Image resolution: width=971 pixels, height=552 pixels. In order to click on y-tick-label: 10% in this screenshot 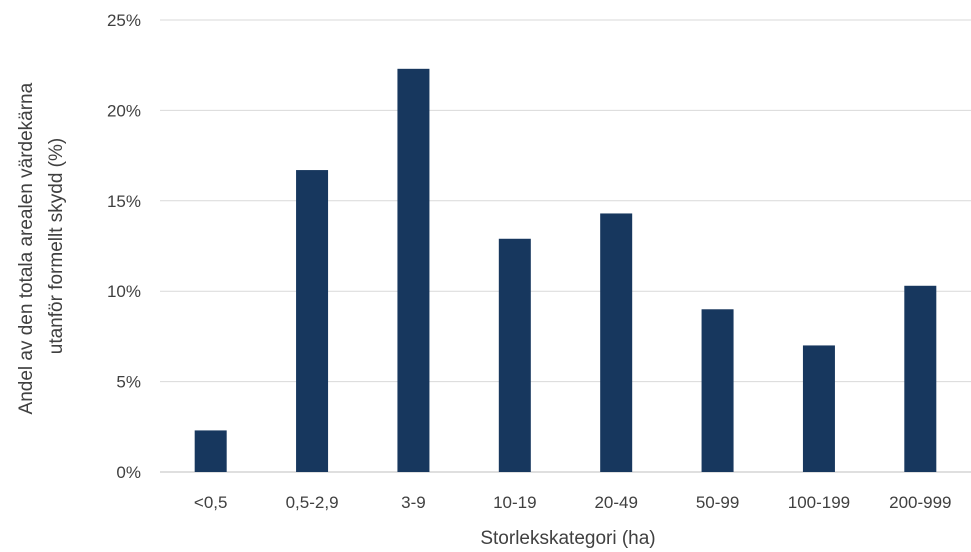, I will do `click(124, 291)`.